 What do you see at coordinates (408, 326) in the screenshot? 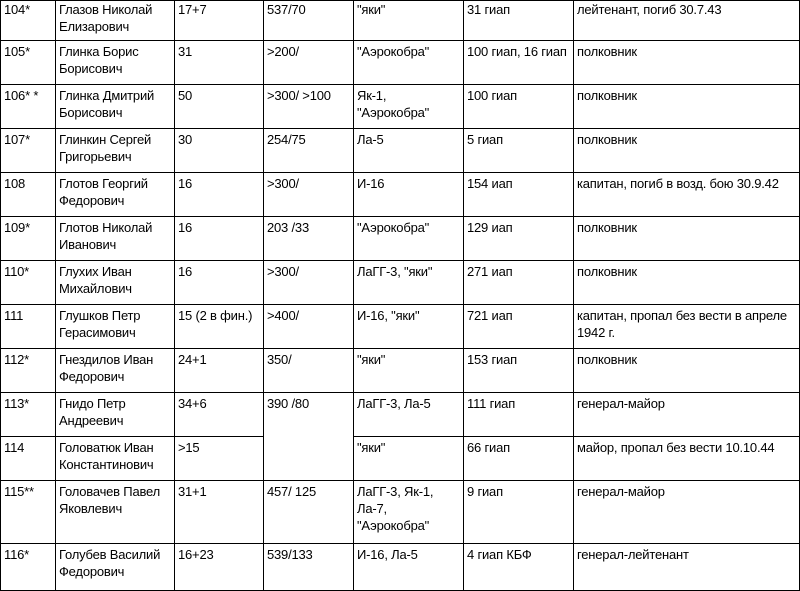
I see `cell-aircraft: И-16, "яки"` at bounding box center [408, 326].